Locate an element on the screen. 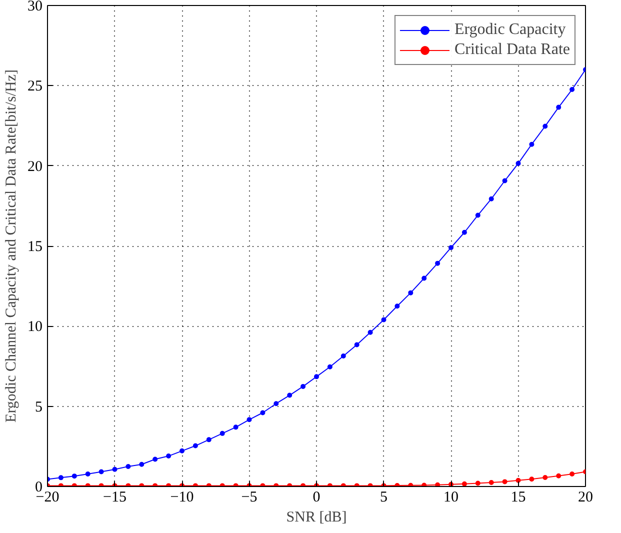  x-tick-label: 10 is located at coordinates (451, 498).